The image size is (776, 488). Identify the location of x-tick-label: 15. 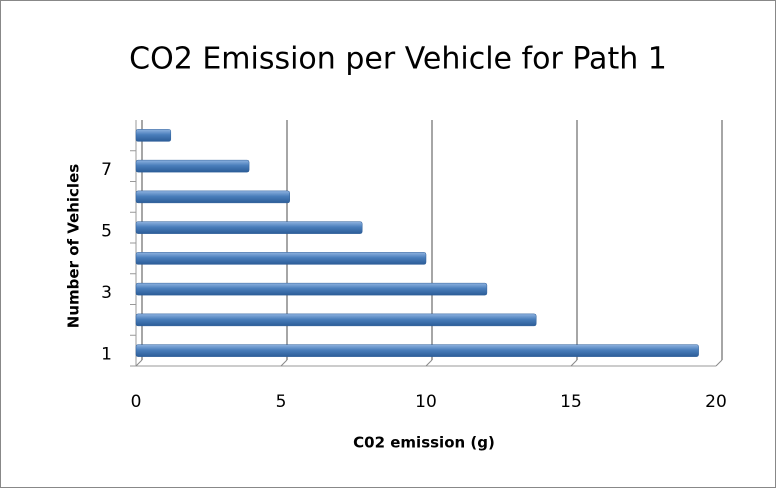
(571, 402).